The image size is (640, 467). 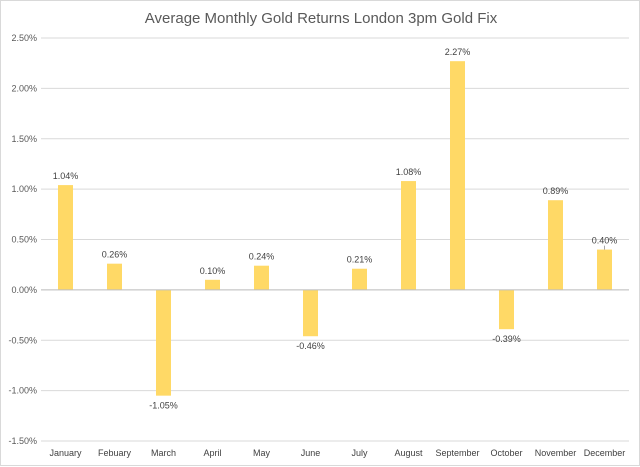 I want to click on data-label: 2.27%, so click(x=458, y=52).